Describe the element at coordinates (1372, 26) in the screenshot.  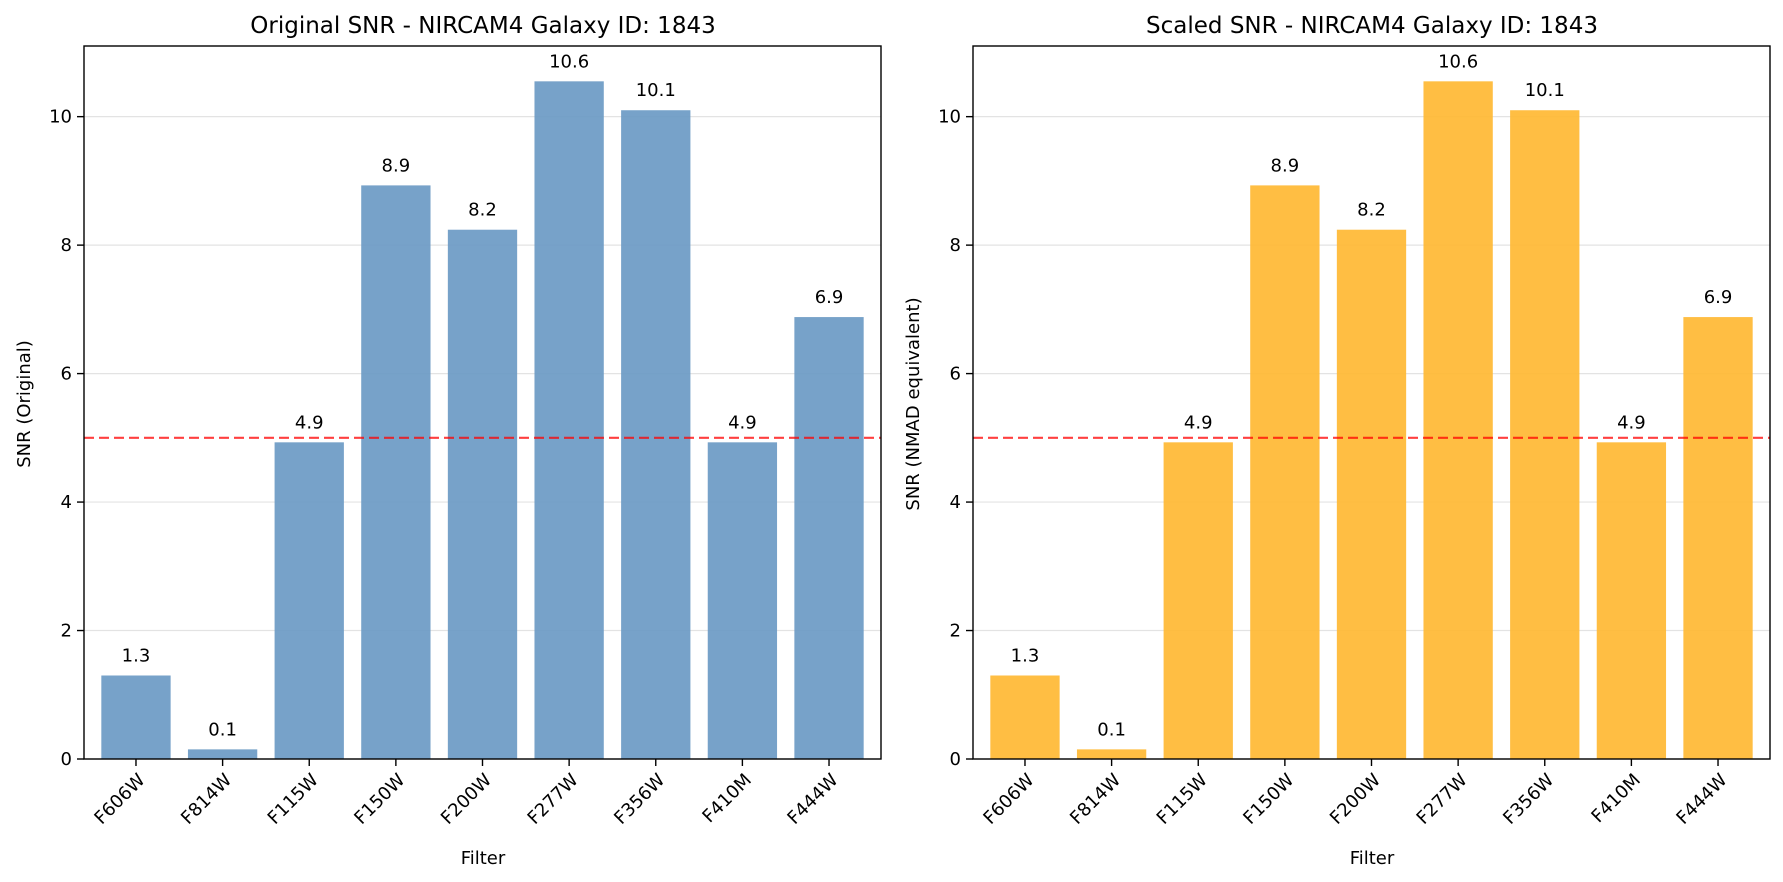
I see `chart-title: Scaled SNR - NIRCAM4 Galaxy ID: 1843` at that location.